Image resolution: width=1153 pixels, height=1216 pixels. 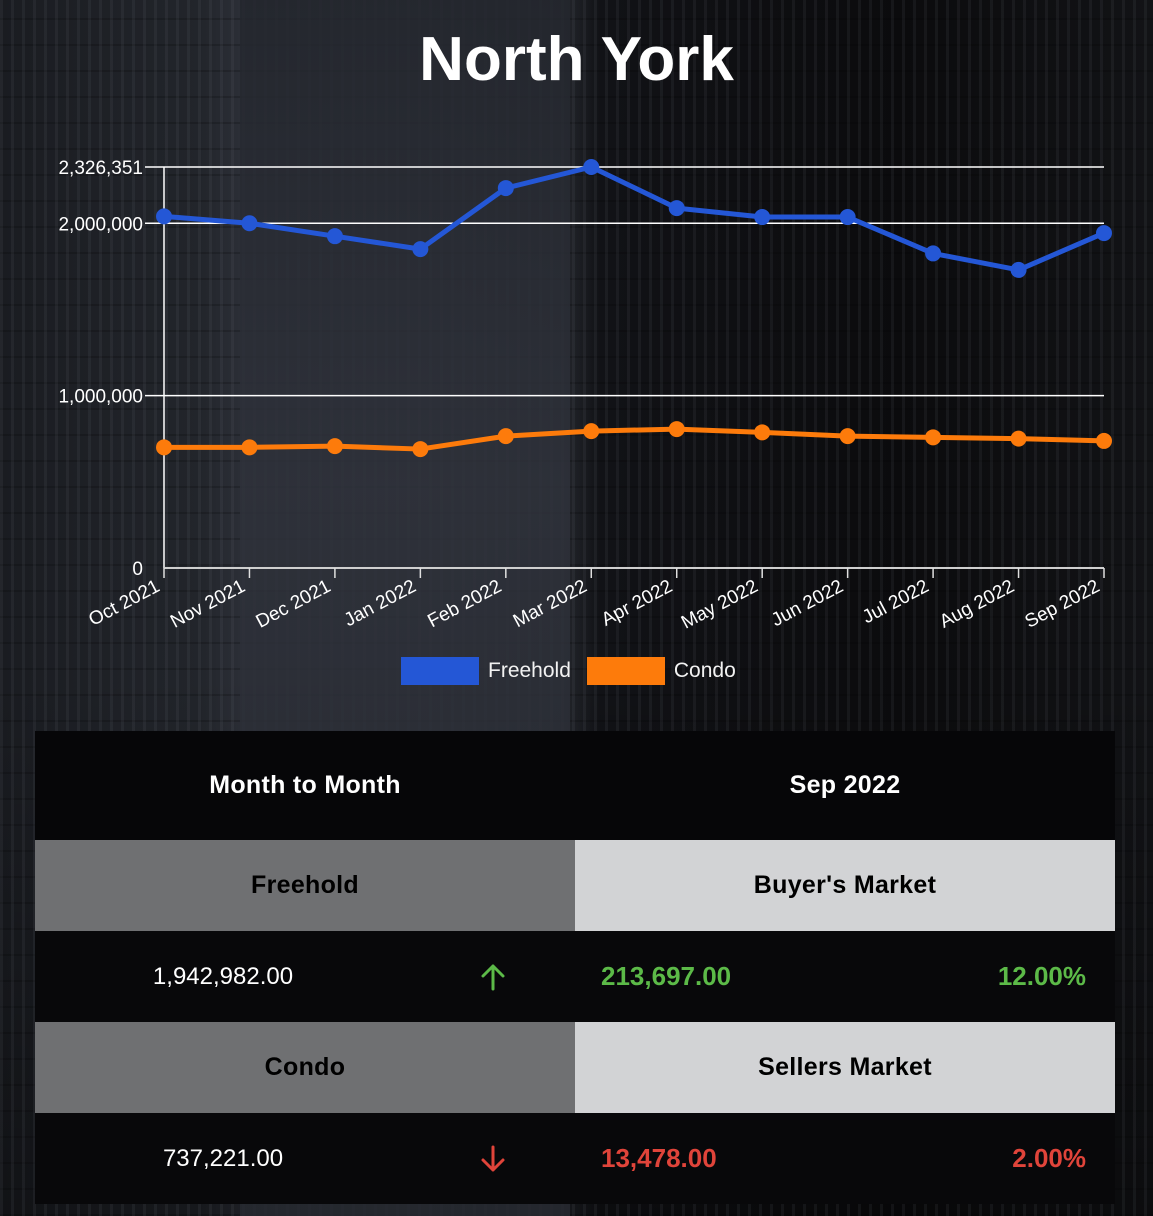 I want to click on condo-values-row: 737,221.00 13,478.00 2.00%, so click(x=575, y=1158).